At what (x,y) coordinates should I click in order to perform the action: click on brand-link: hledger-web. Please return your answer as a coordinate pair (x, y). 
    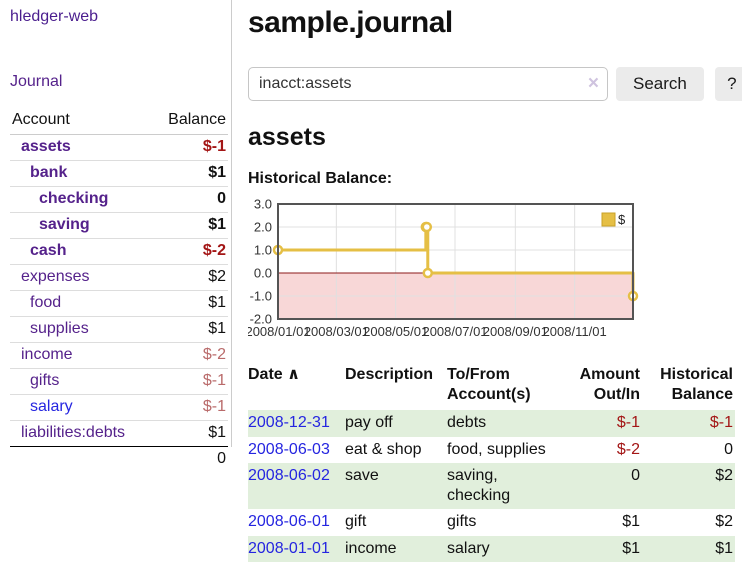
    Looking at the image, I should click on (54, 16).